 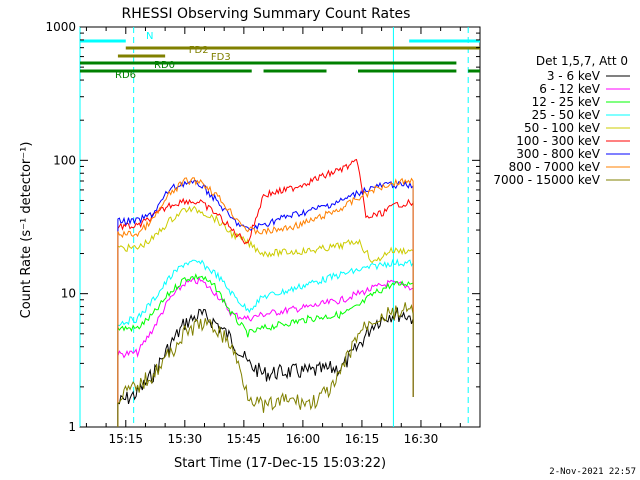 I want to click on x-tick-label-2: 15:45, so click(x=244, y=439).